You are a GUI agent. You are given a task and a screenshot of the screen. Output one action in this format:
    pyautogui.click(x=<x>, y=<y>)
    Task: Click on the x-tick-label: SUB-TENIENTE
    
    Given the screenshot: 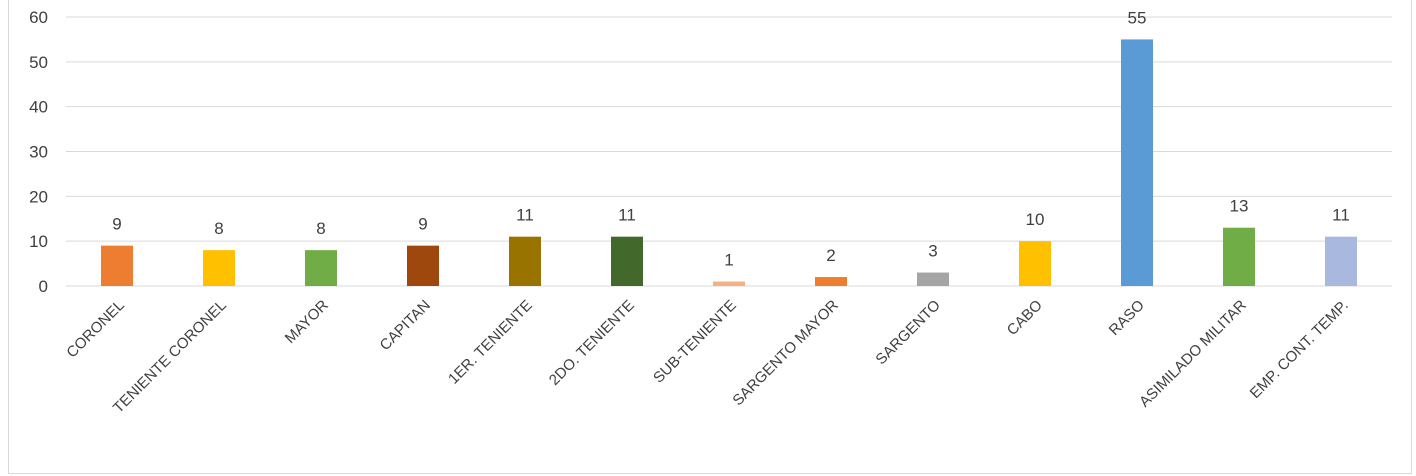 What is the action you would take?
    pyautogui.click(x=695, y=342)
    